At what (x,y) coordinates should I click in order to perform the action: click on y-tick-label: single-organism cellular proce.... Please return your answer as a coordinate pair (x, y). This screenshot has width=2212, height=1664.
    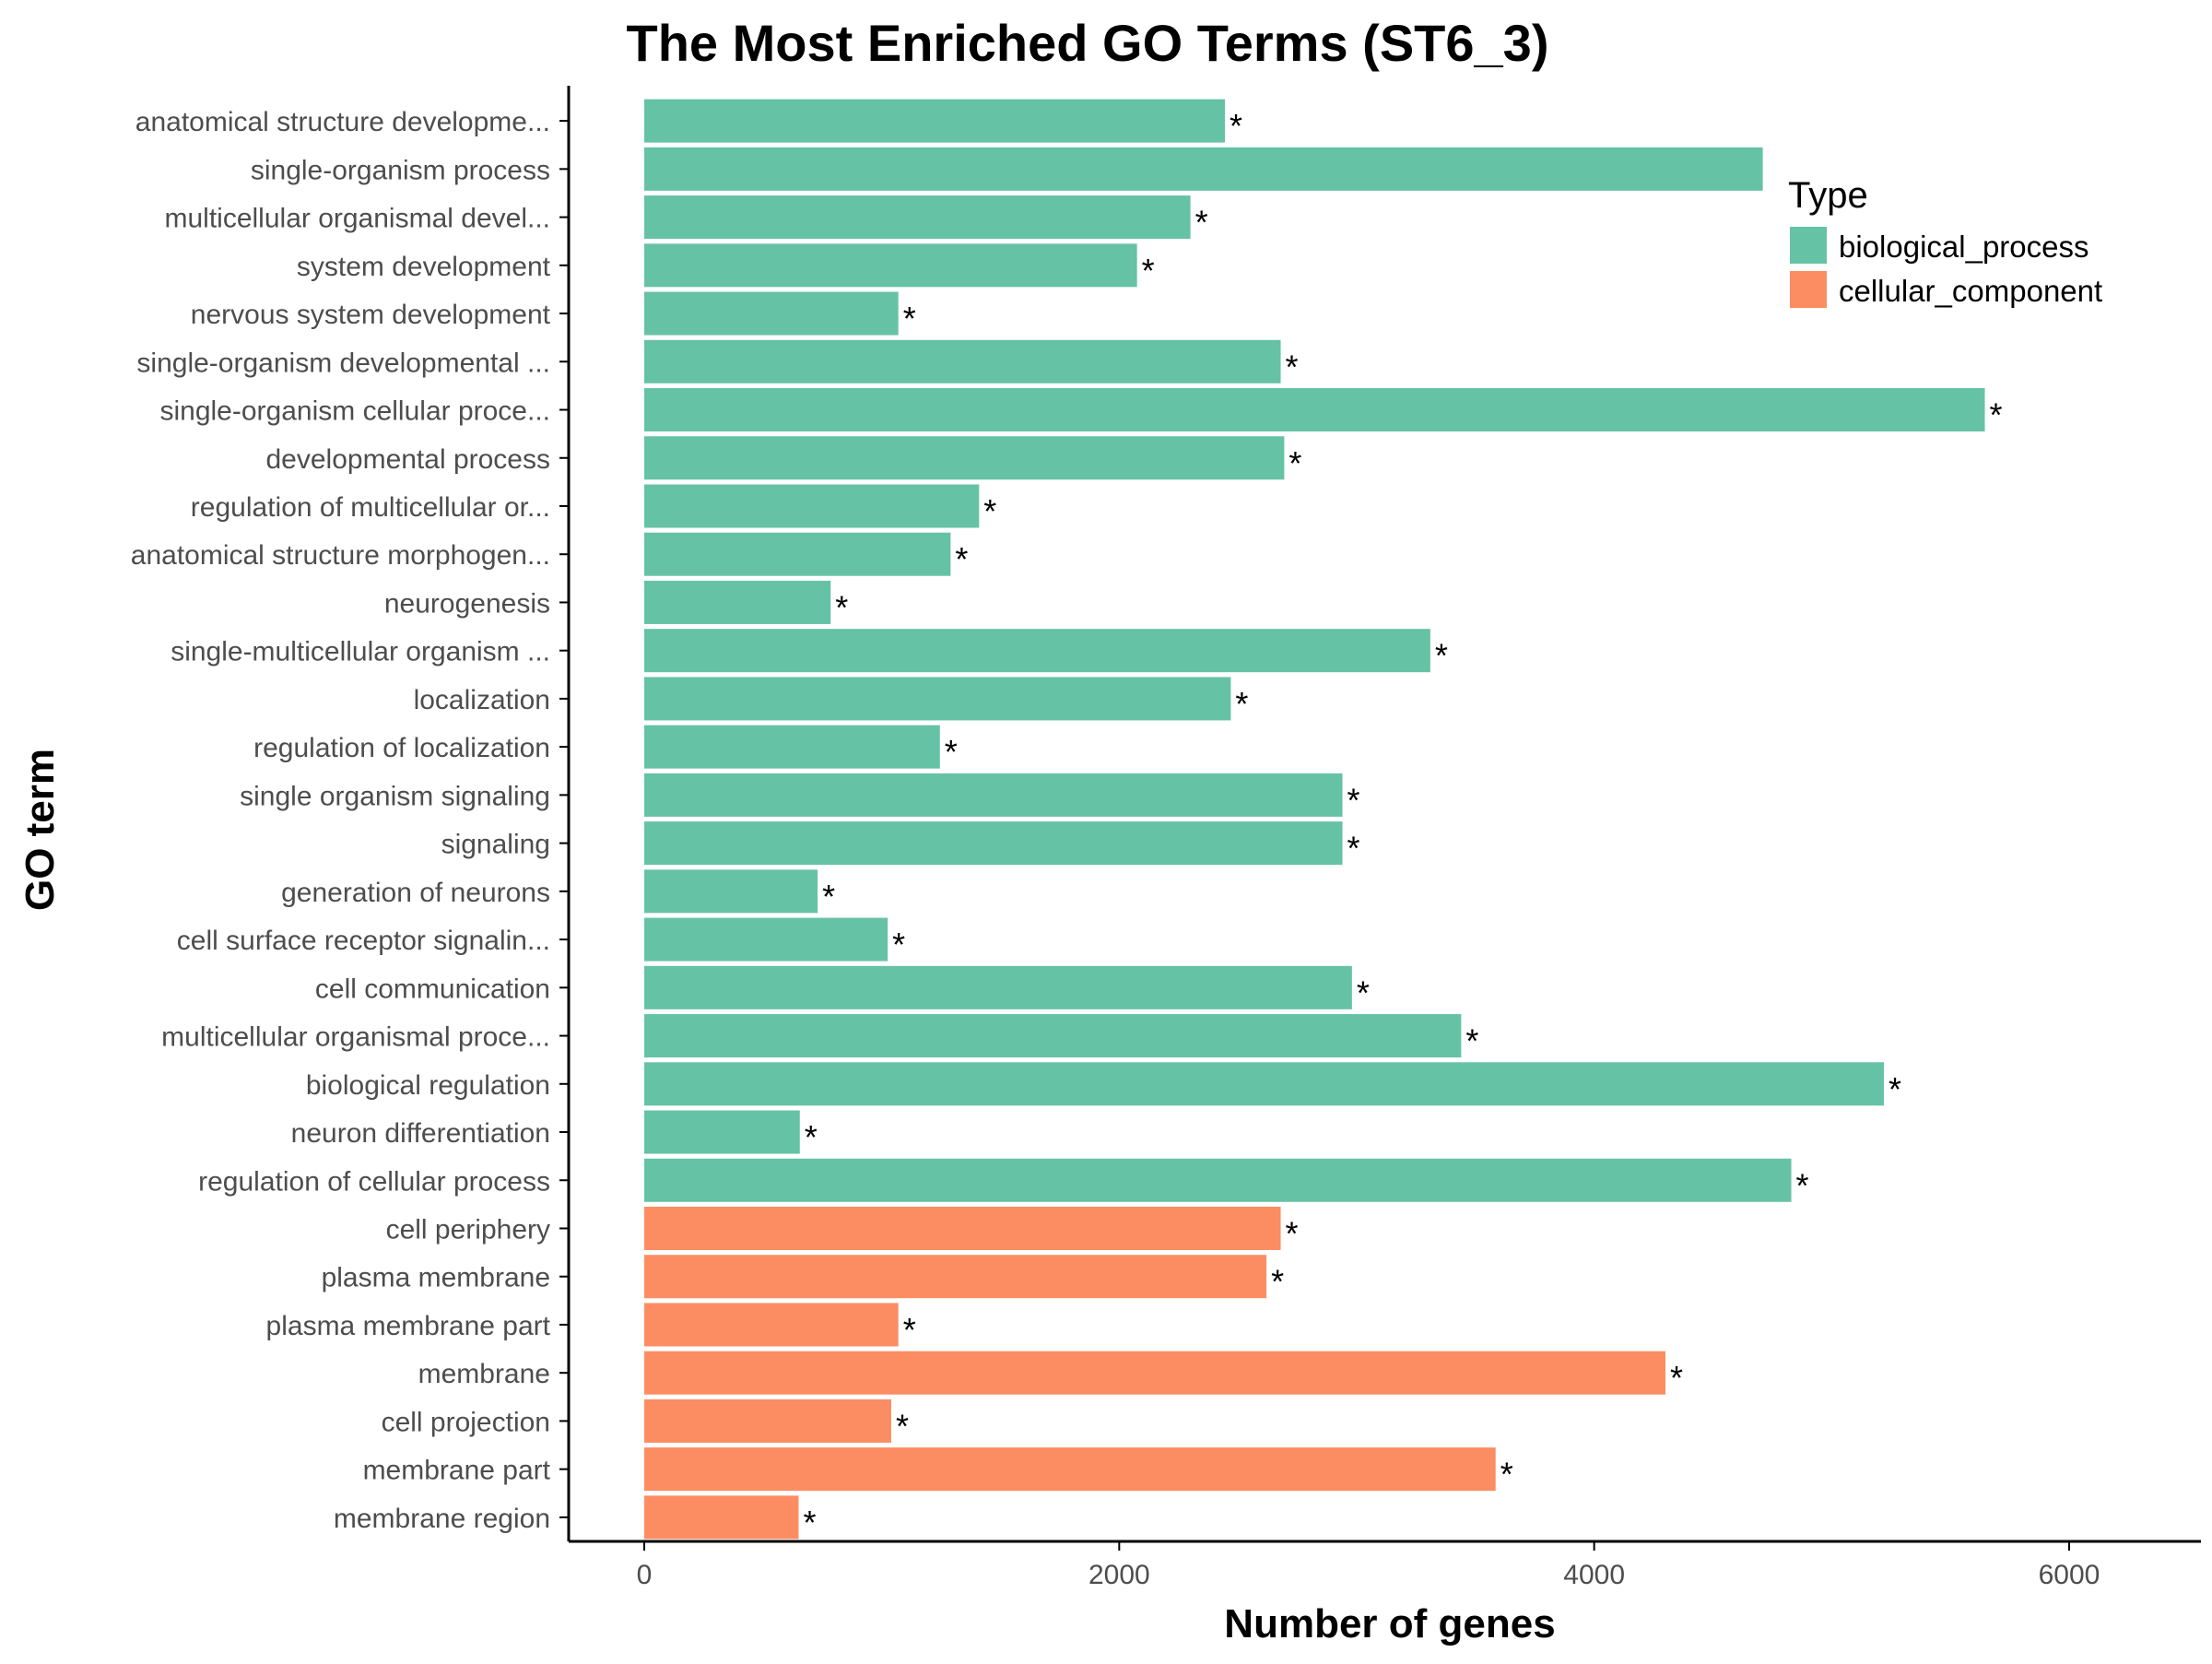
    Looking at the image, I should click on (354, 411).